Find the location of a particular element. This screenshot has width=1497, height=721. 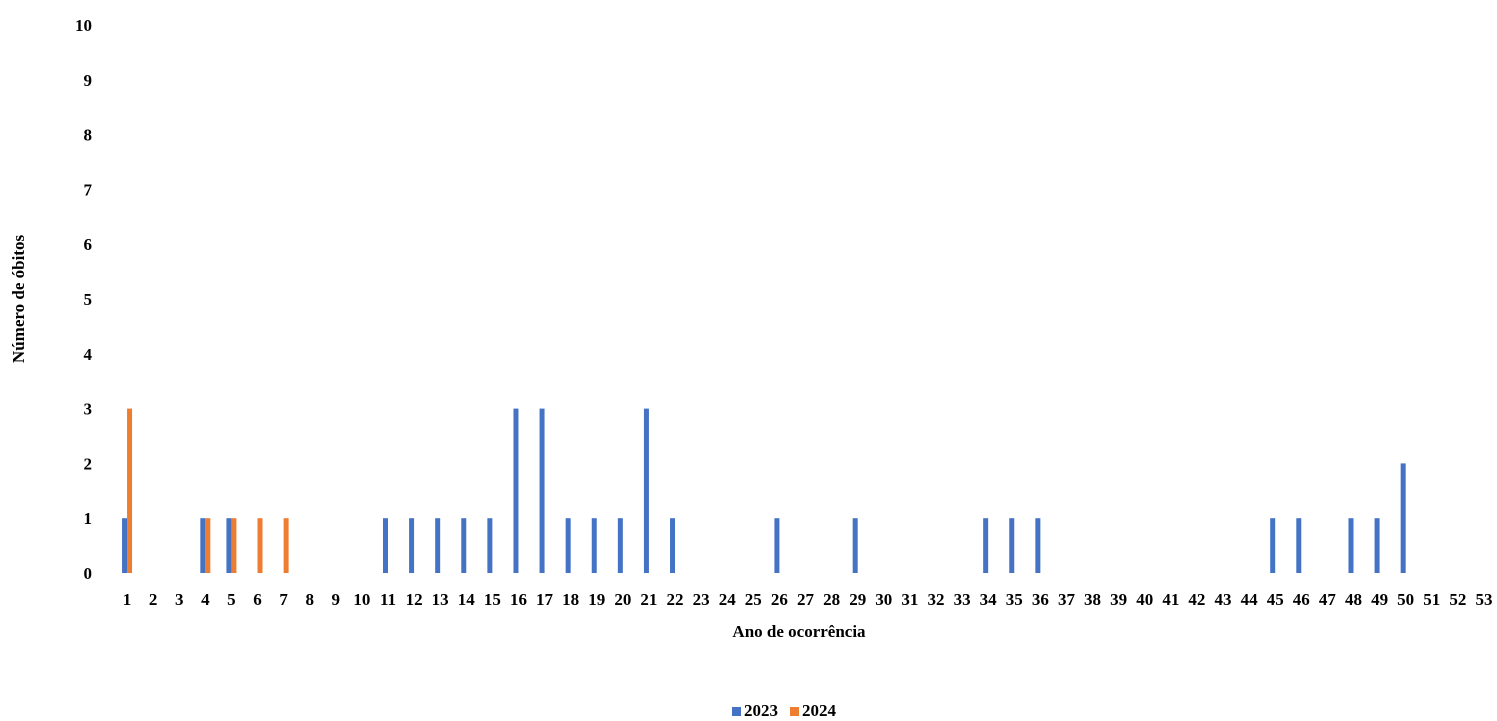

y-tick-label: 6 is located at coordinates (88, 244).